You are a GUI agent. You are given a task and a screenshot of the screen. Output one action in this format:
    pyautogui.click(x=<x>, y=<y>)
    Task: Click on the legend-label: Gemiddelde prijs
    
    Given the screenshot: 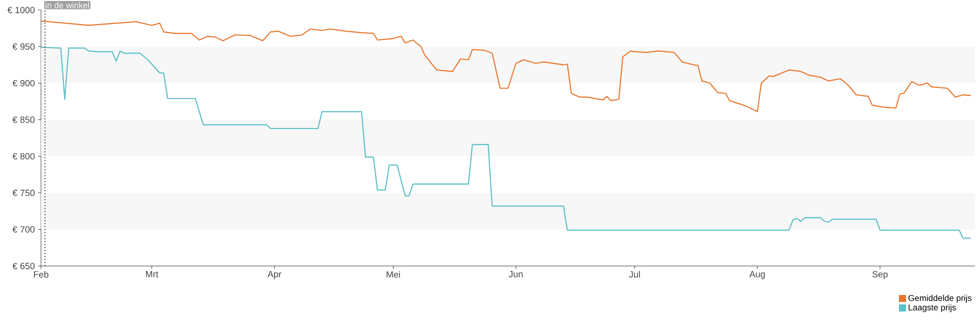 What is the action you would take?
    pyautogui.click(x=940, y=298)
    